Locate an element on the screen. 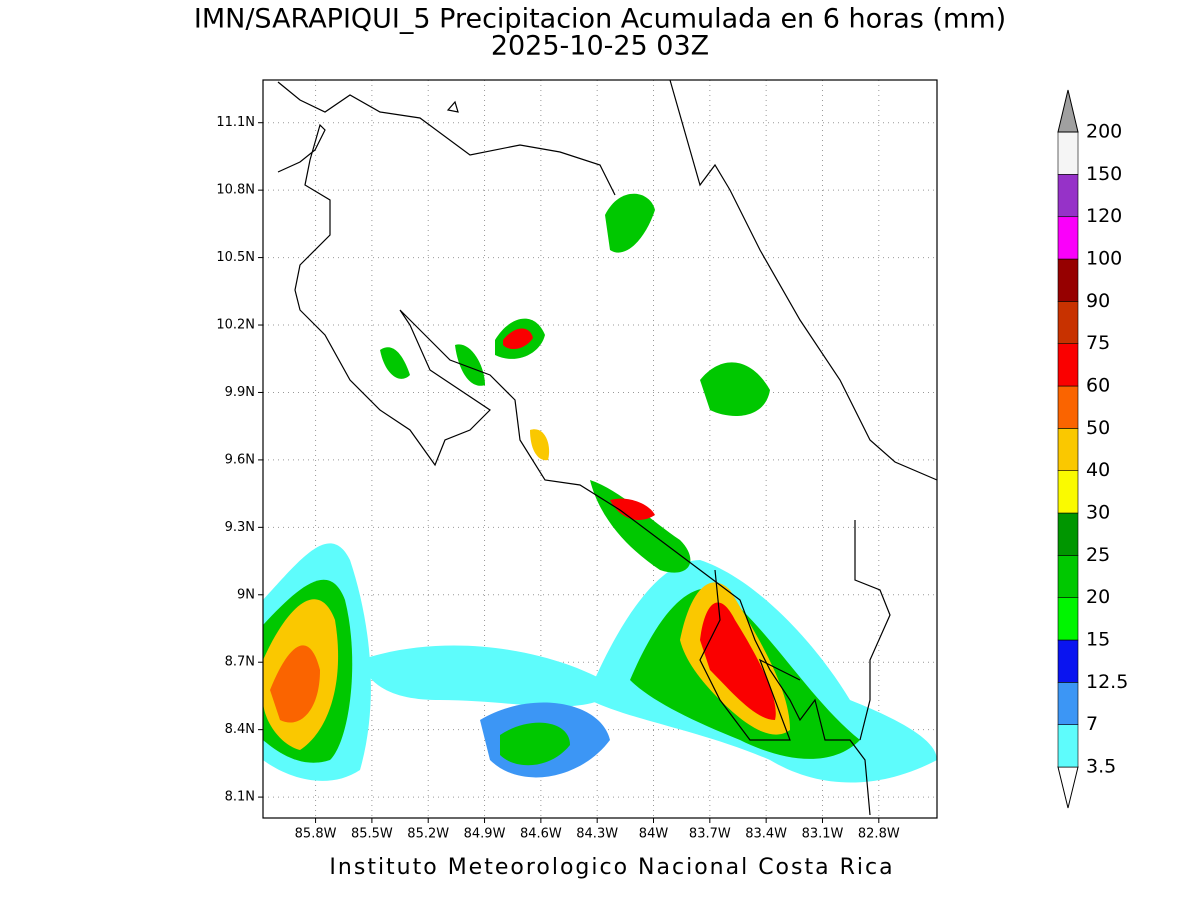 The width and height of the screenshot is (1200, 904). colorbar: 3.5 7 12.5 15 20 25 30 40 50 60 75 90 100 120 150 200 is located at coordinates (1092, 449).